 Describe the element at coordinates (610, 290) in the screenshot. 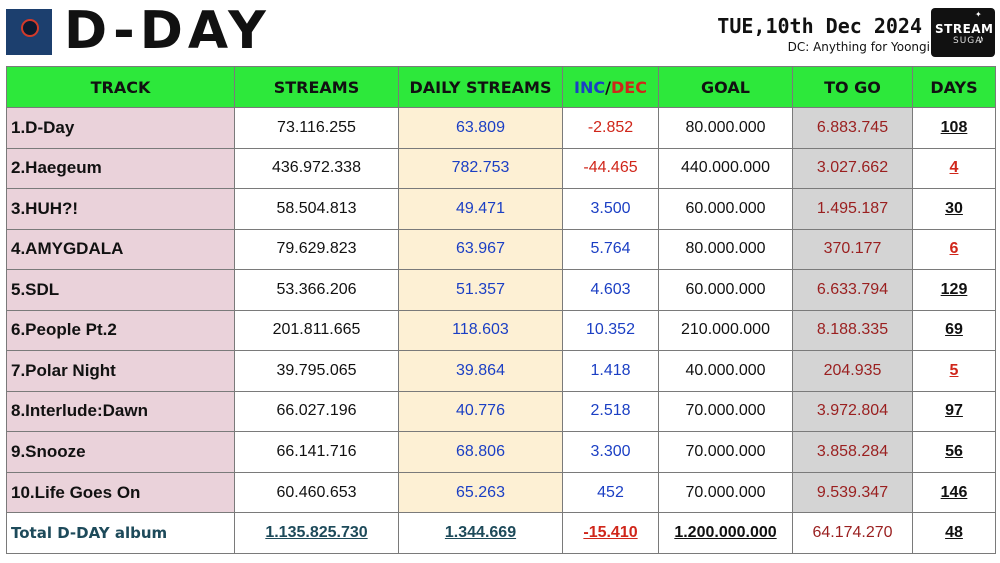

I see `inc-dec-value: 4.603` at that location.